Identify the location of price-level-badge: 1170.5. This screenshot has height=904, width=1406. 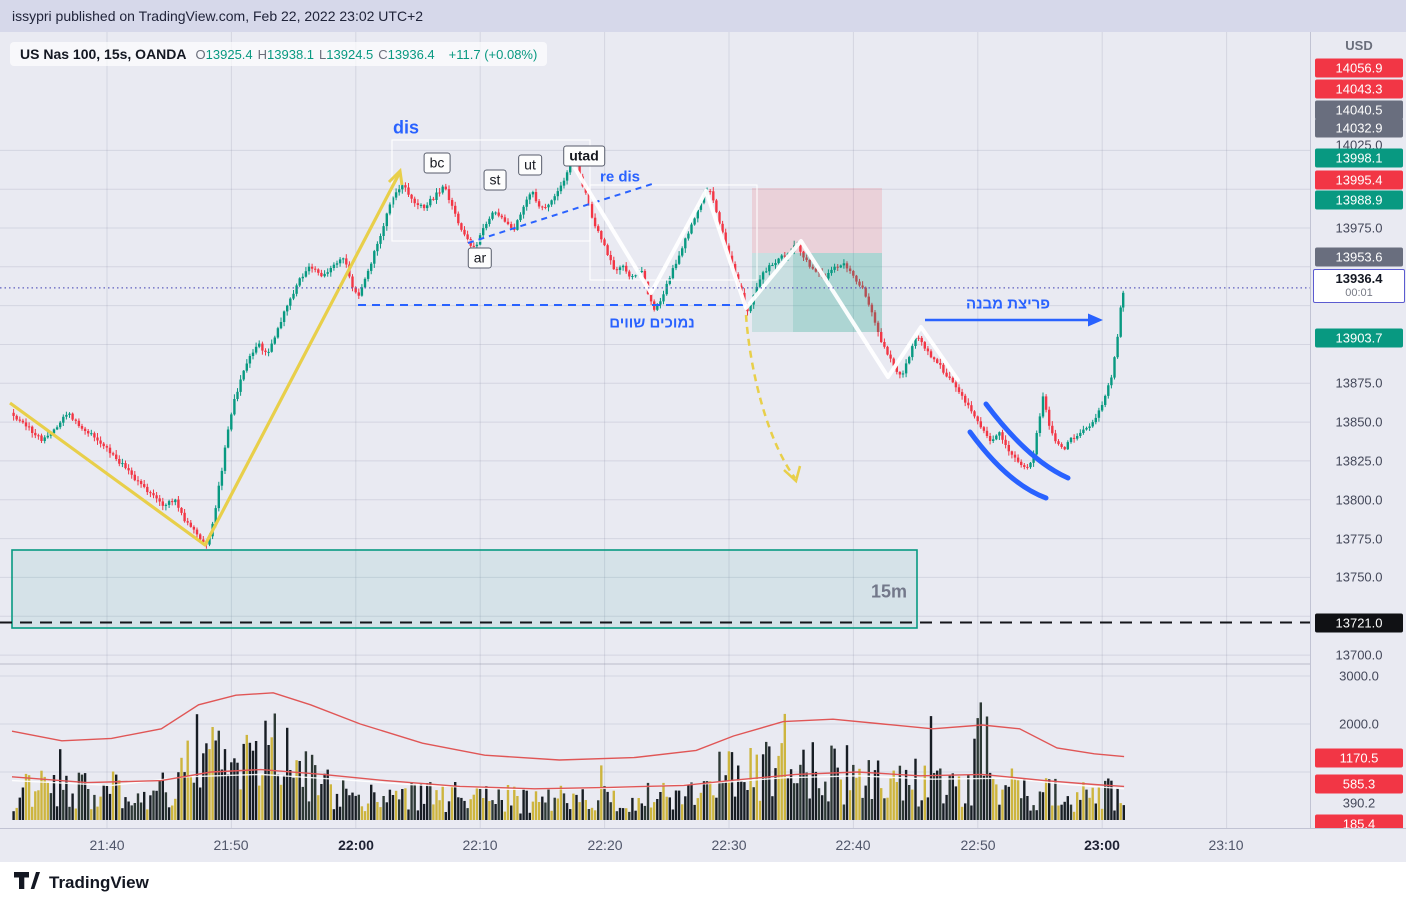
(1359, 758).